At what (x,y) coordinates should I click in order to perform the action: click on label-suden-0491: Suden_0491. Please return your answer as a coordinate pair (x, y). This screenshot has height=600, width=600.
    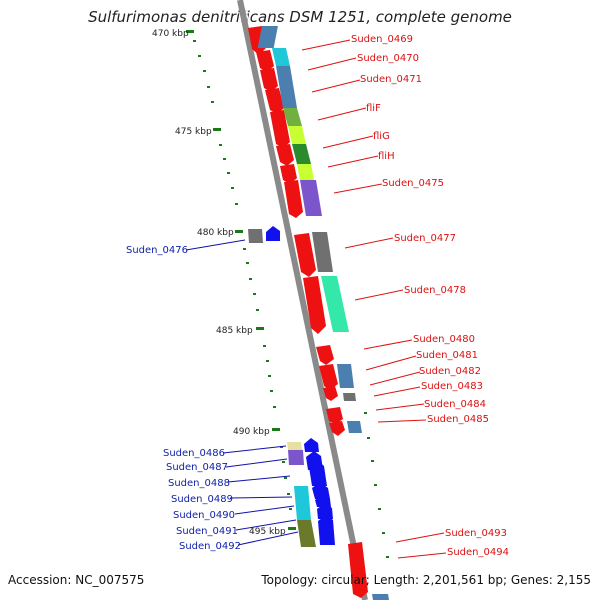
    Looking at the image, I should click on (207, 531).